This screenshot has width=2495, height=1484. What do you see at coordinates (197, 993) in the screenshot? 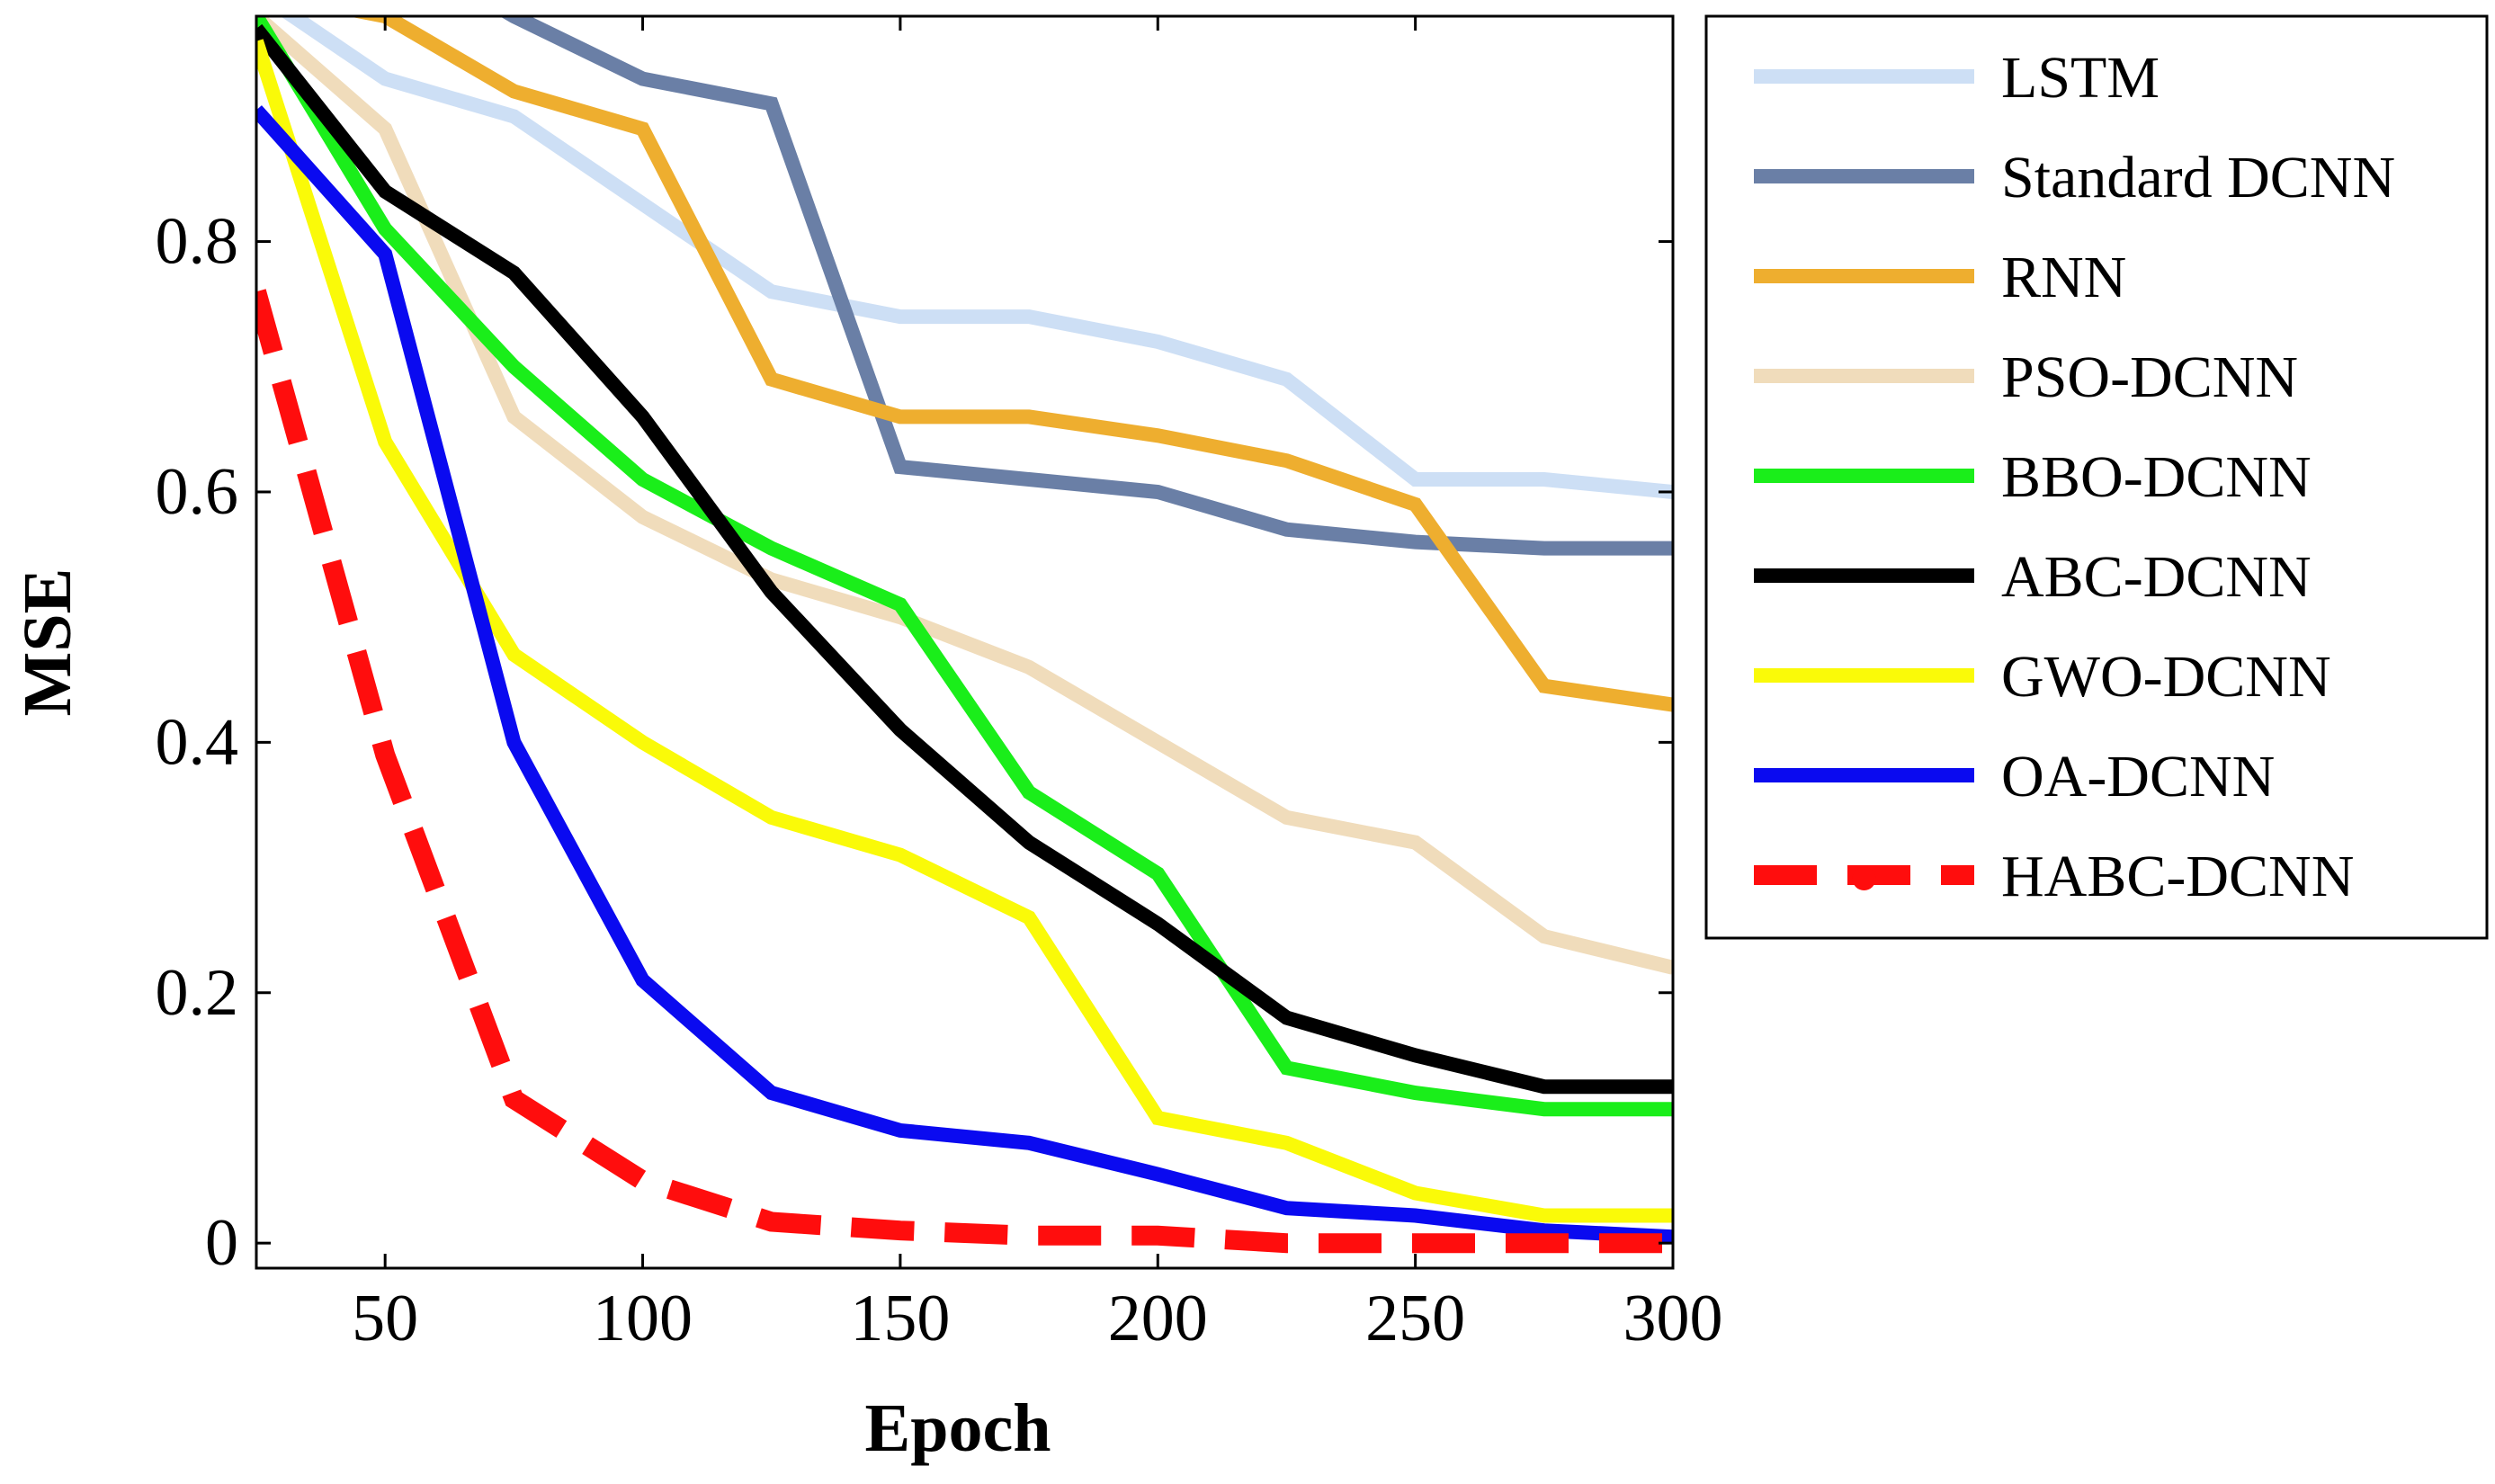
I see `y-tick-label: 0.2` at bounding box center [197, 993].